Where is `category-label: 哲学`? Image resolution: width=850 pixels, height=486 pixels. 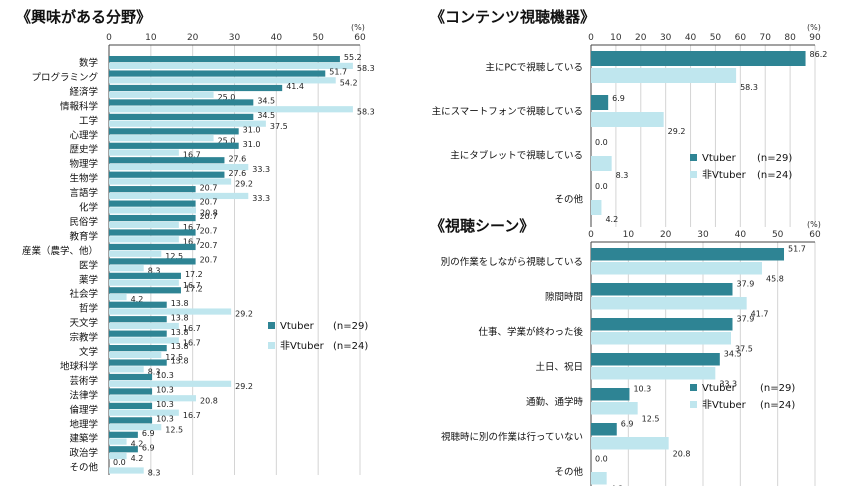
category-label: 哲学 is located at coordinates (88, 309).